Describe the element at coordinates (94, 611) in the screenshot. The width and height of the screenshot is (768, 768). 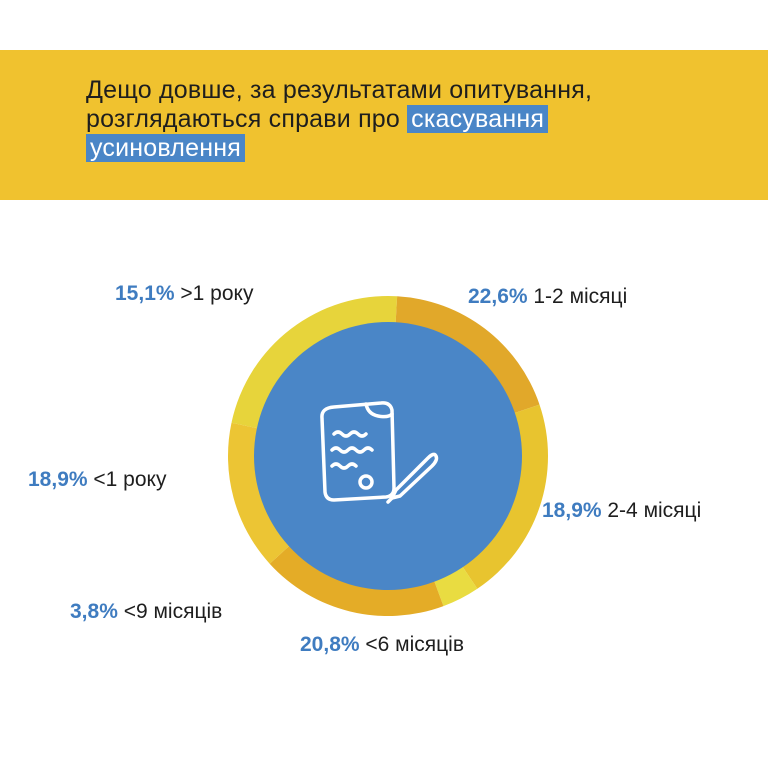
I see `slice-percent: 3,8%` at that location.